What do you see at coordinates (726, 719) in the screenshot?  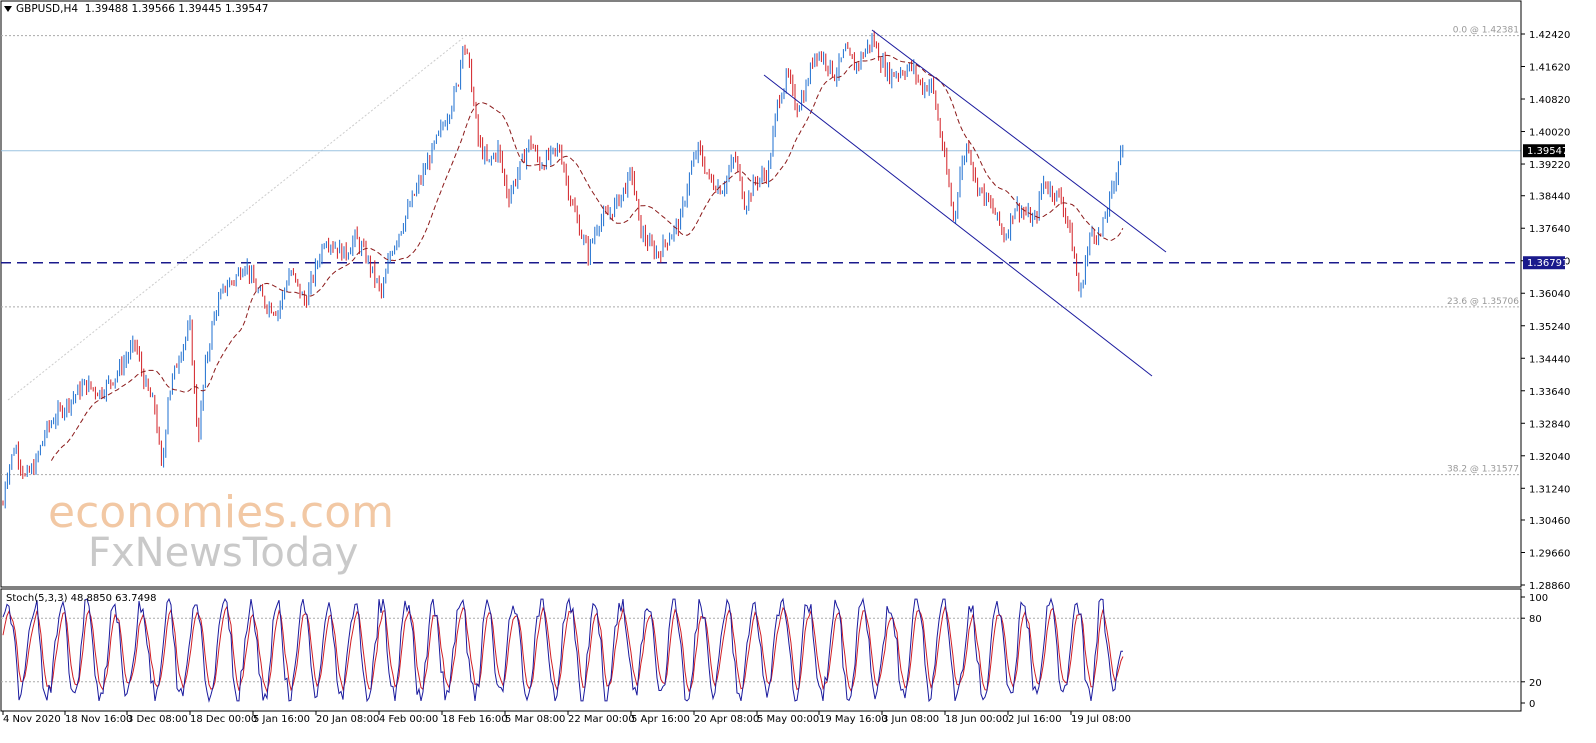 I see `time-tick-label: 20 Apr 08:00` at bounding box center [726, 719].